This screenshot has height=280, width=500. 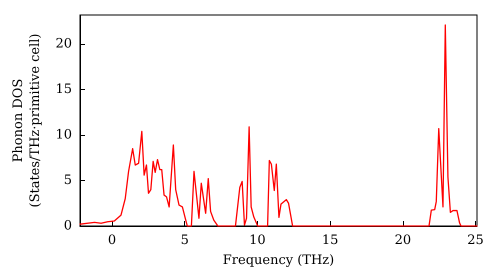 What do you see at coordinates (27, 120) in the screenshot?
I see `y-axis-title: Phonon DOS (States/THz·primitive cell)` at bounding box center [27, 120].